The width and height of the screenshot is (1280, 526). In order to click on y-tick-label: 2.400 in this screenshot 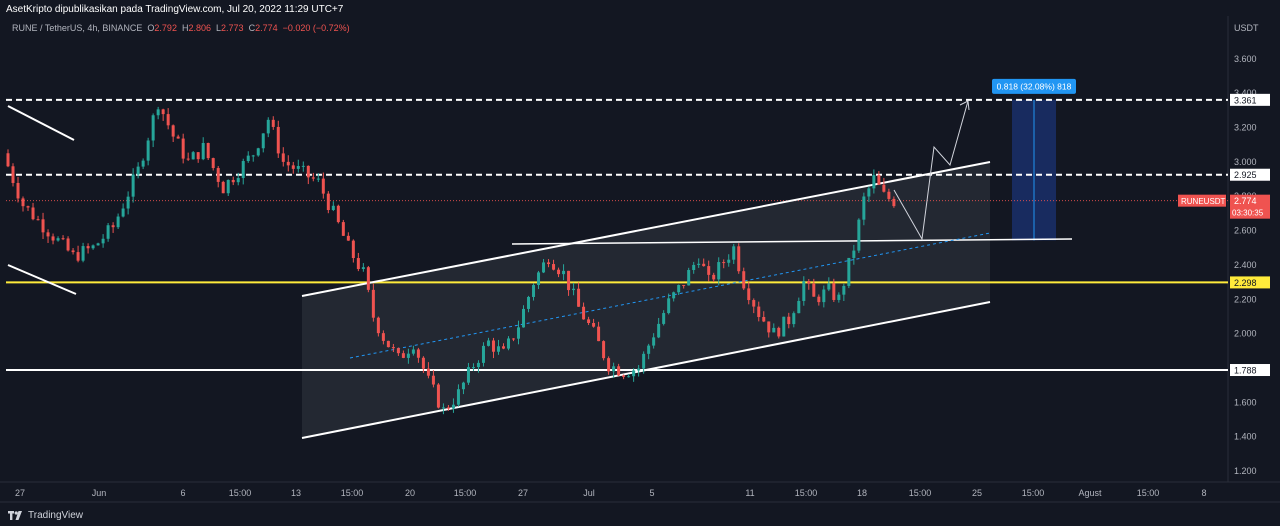, I will do `click(1245, 265)`.